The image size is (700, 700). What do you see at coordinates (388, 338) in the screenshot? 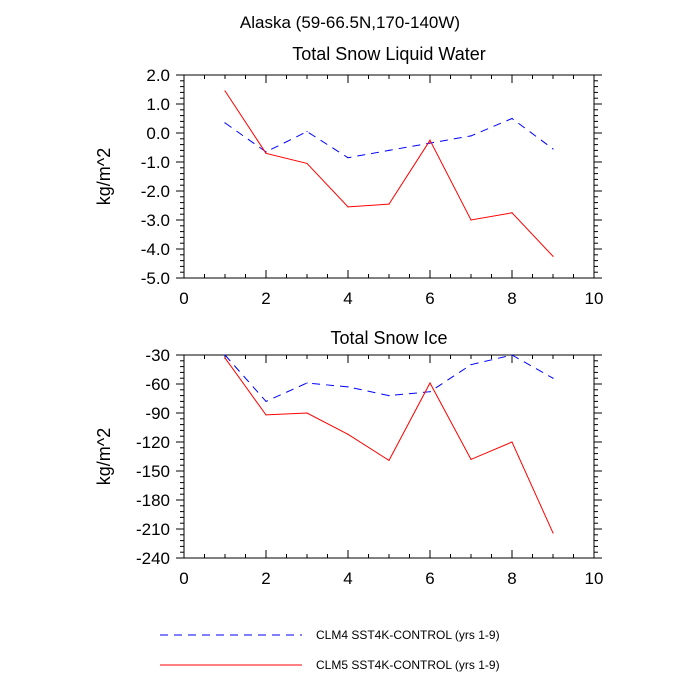
I see `panel-title: Total Snow Ice` at bounding box center [388, 338].